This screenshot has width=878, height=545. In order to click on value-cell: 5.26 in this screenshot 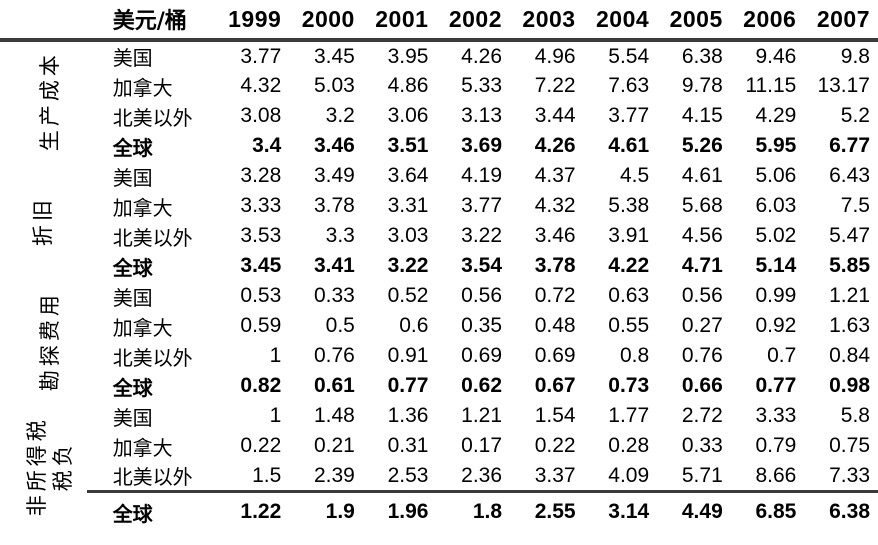, I will do `click(702, 145)`.